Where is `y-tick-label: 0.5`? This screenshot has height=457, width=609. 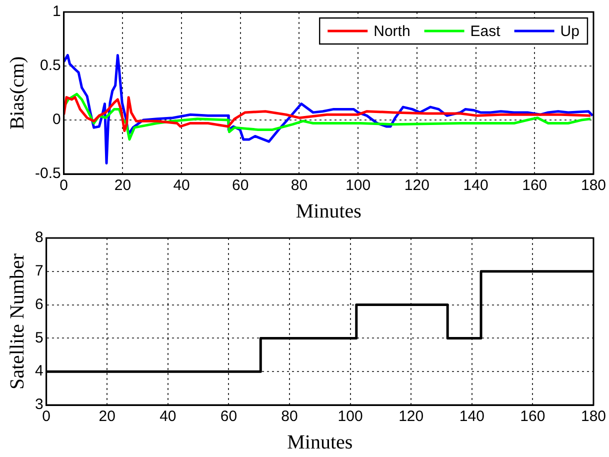
y-tick-label: 0.5 is located at coordinates (50, 65).